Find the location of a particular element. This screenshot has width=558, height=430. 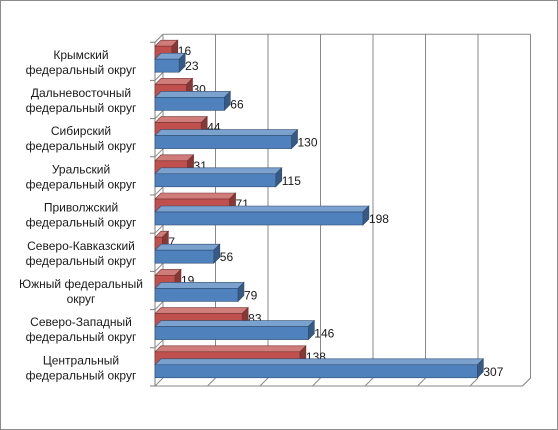

bar-s1-c7: 146 is located at coordinates (244, 330).